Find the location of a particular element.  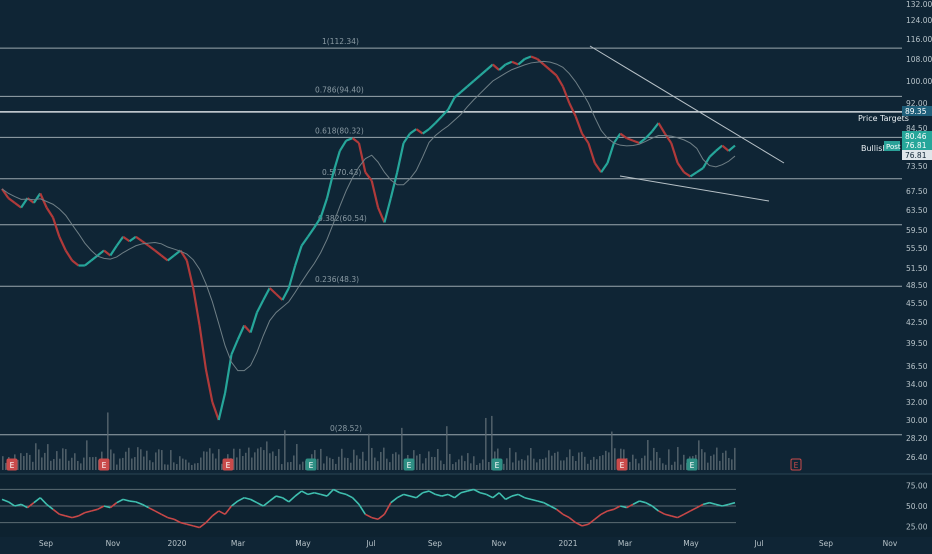

fib-label: 0.236(48.3) is located at coordinates (337, 279).